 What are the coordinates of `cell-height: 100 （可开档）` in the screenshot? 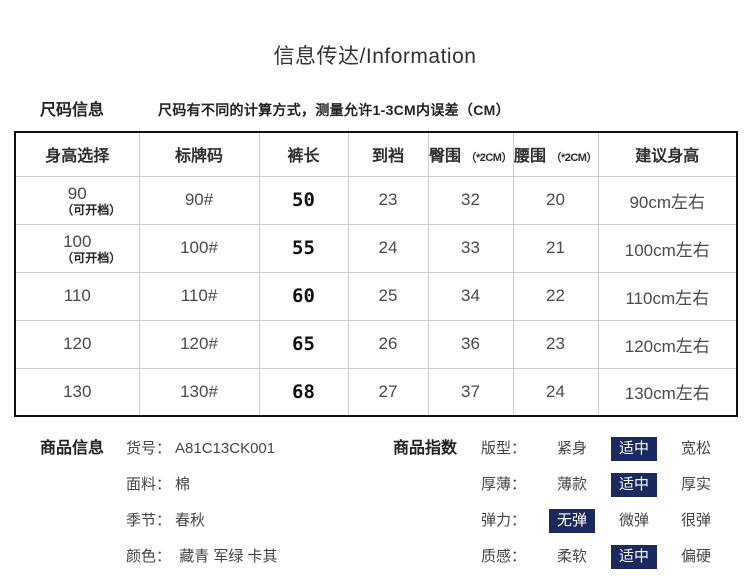 It's located at (77, 248).